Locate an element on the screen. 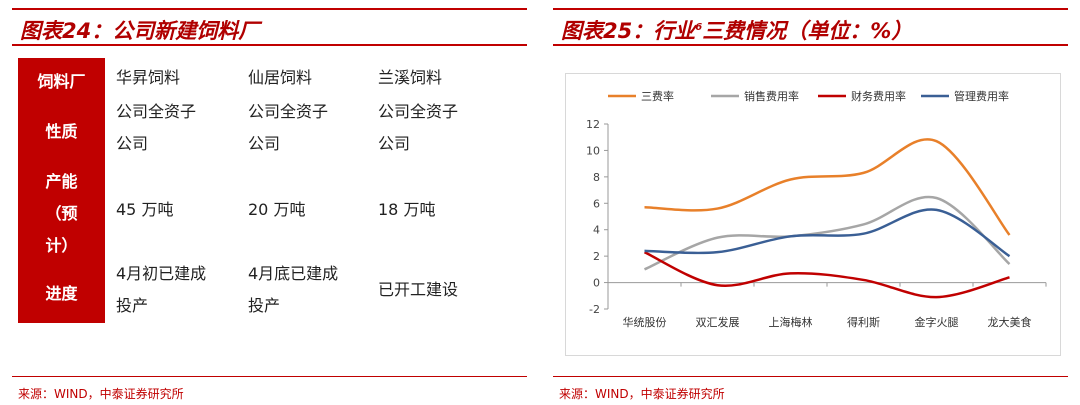 This screenshot has width=1080, height=405. x-tick-label: 华统股份 is located at coordinates (645, 322).